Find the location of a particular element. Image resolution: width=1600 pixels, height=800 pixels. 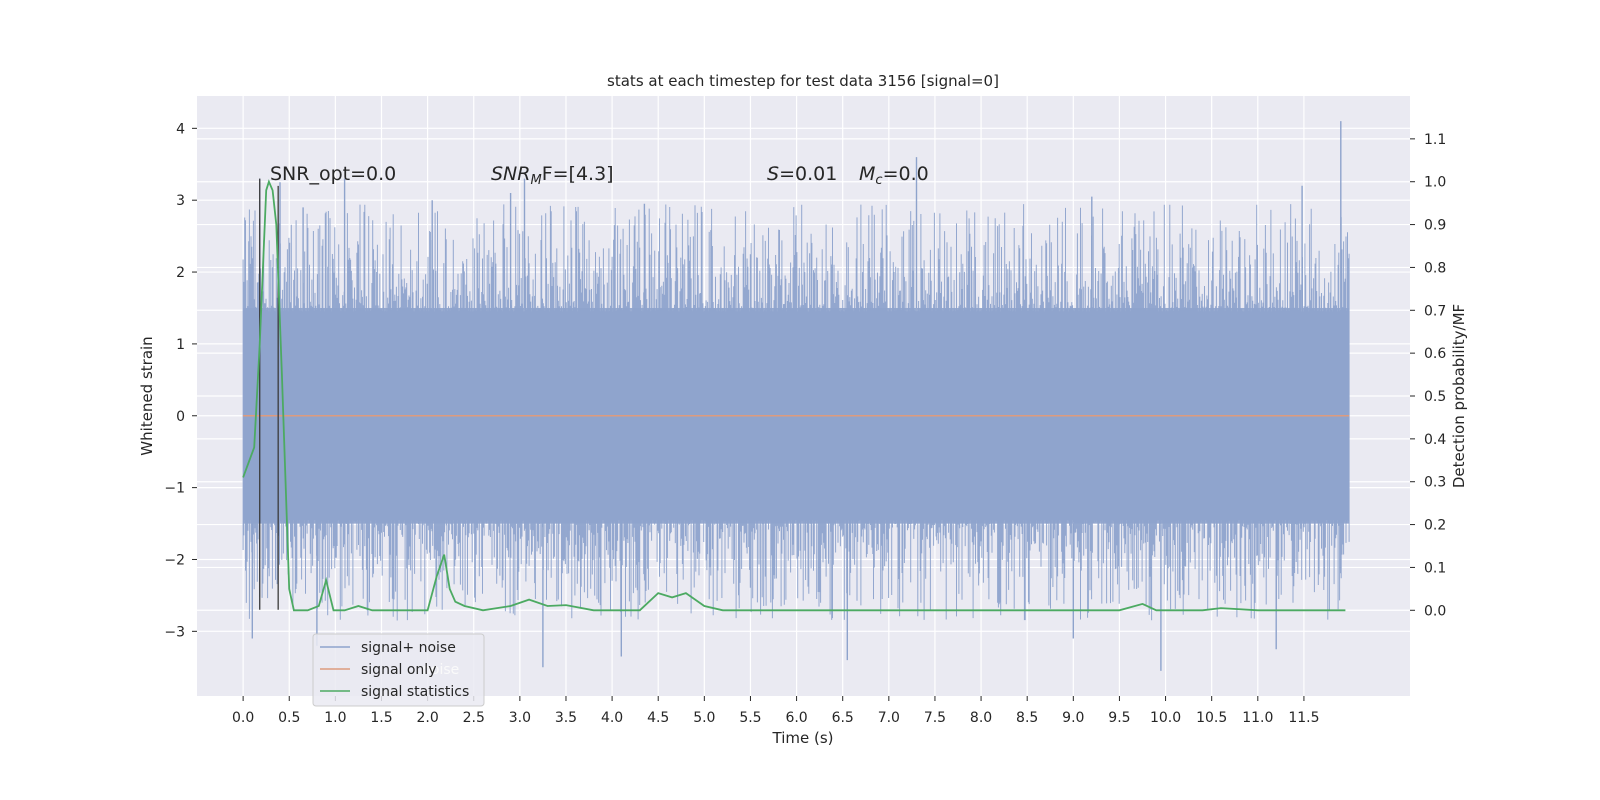

y-right-tick-label: 0.6 is located at coordinates (1435, 354).